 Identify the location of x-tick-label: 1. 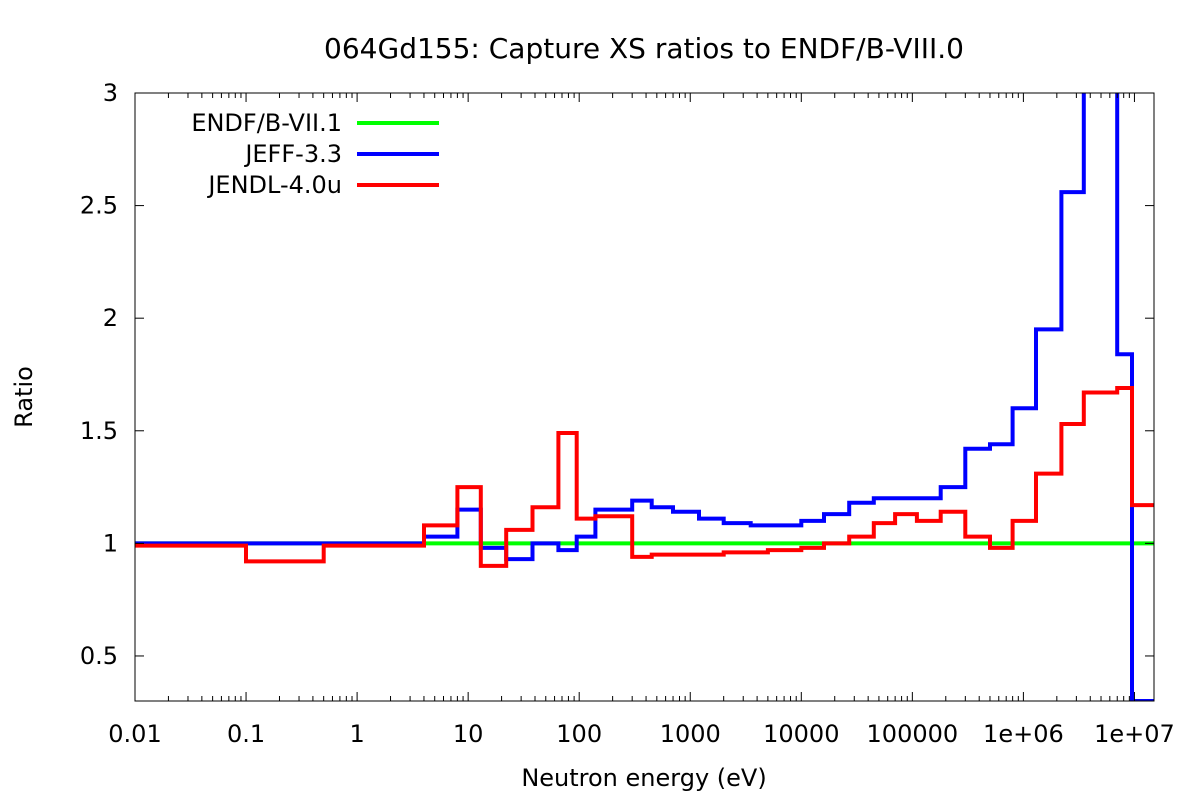
(356, 734).